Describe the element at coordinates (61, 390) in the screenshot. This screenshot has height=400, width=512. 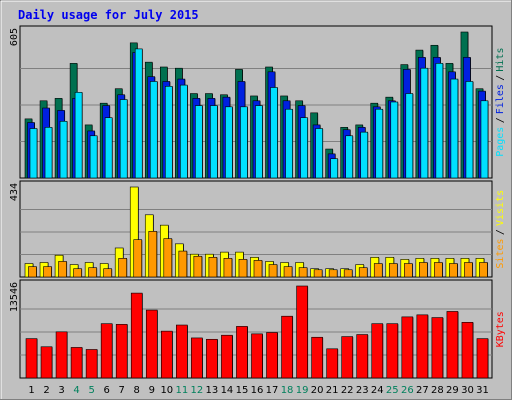
I see `x-tick-label-3: 3` at that location.